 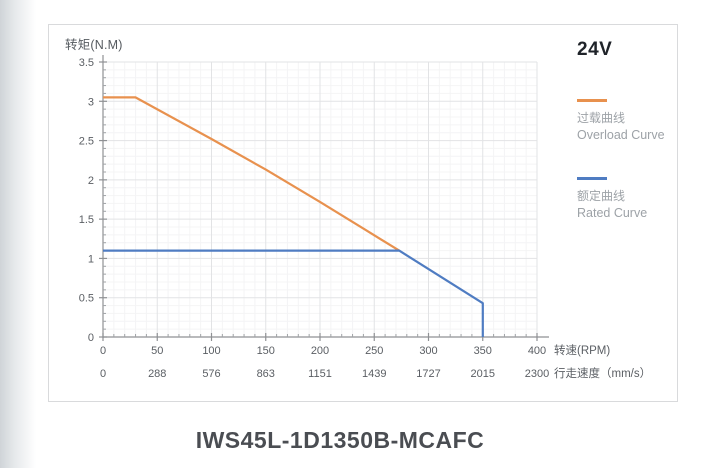 What do you see at coordinates (251, 174) in the screenshot?
I see `overload-curve-line` at bounding box center [251, 174].